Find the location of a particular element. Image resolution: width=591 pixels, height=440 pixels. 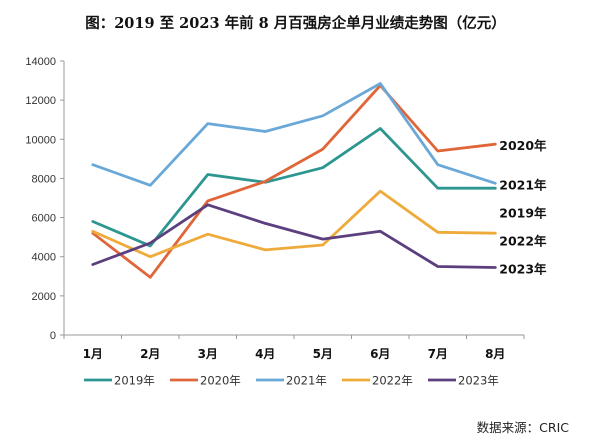

end-label-2022年: 2022年 is located at coordinates (523, 240).